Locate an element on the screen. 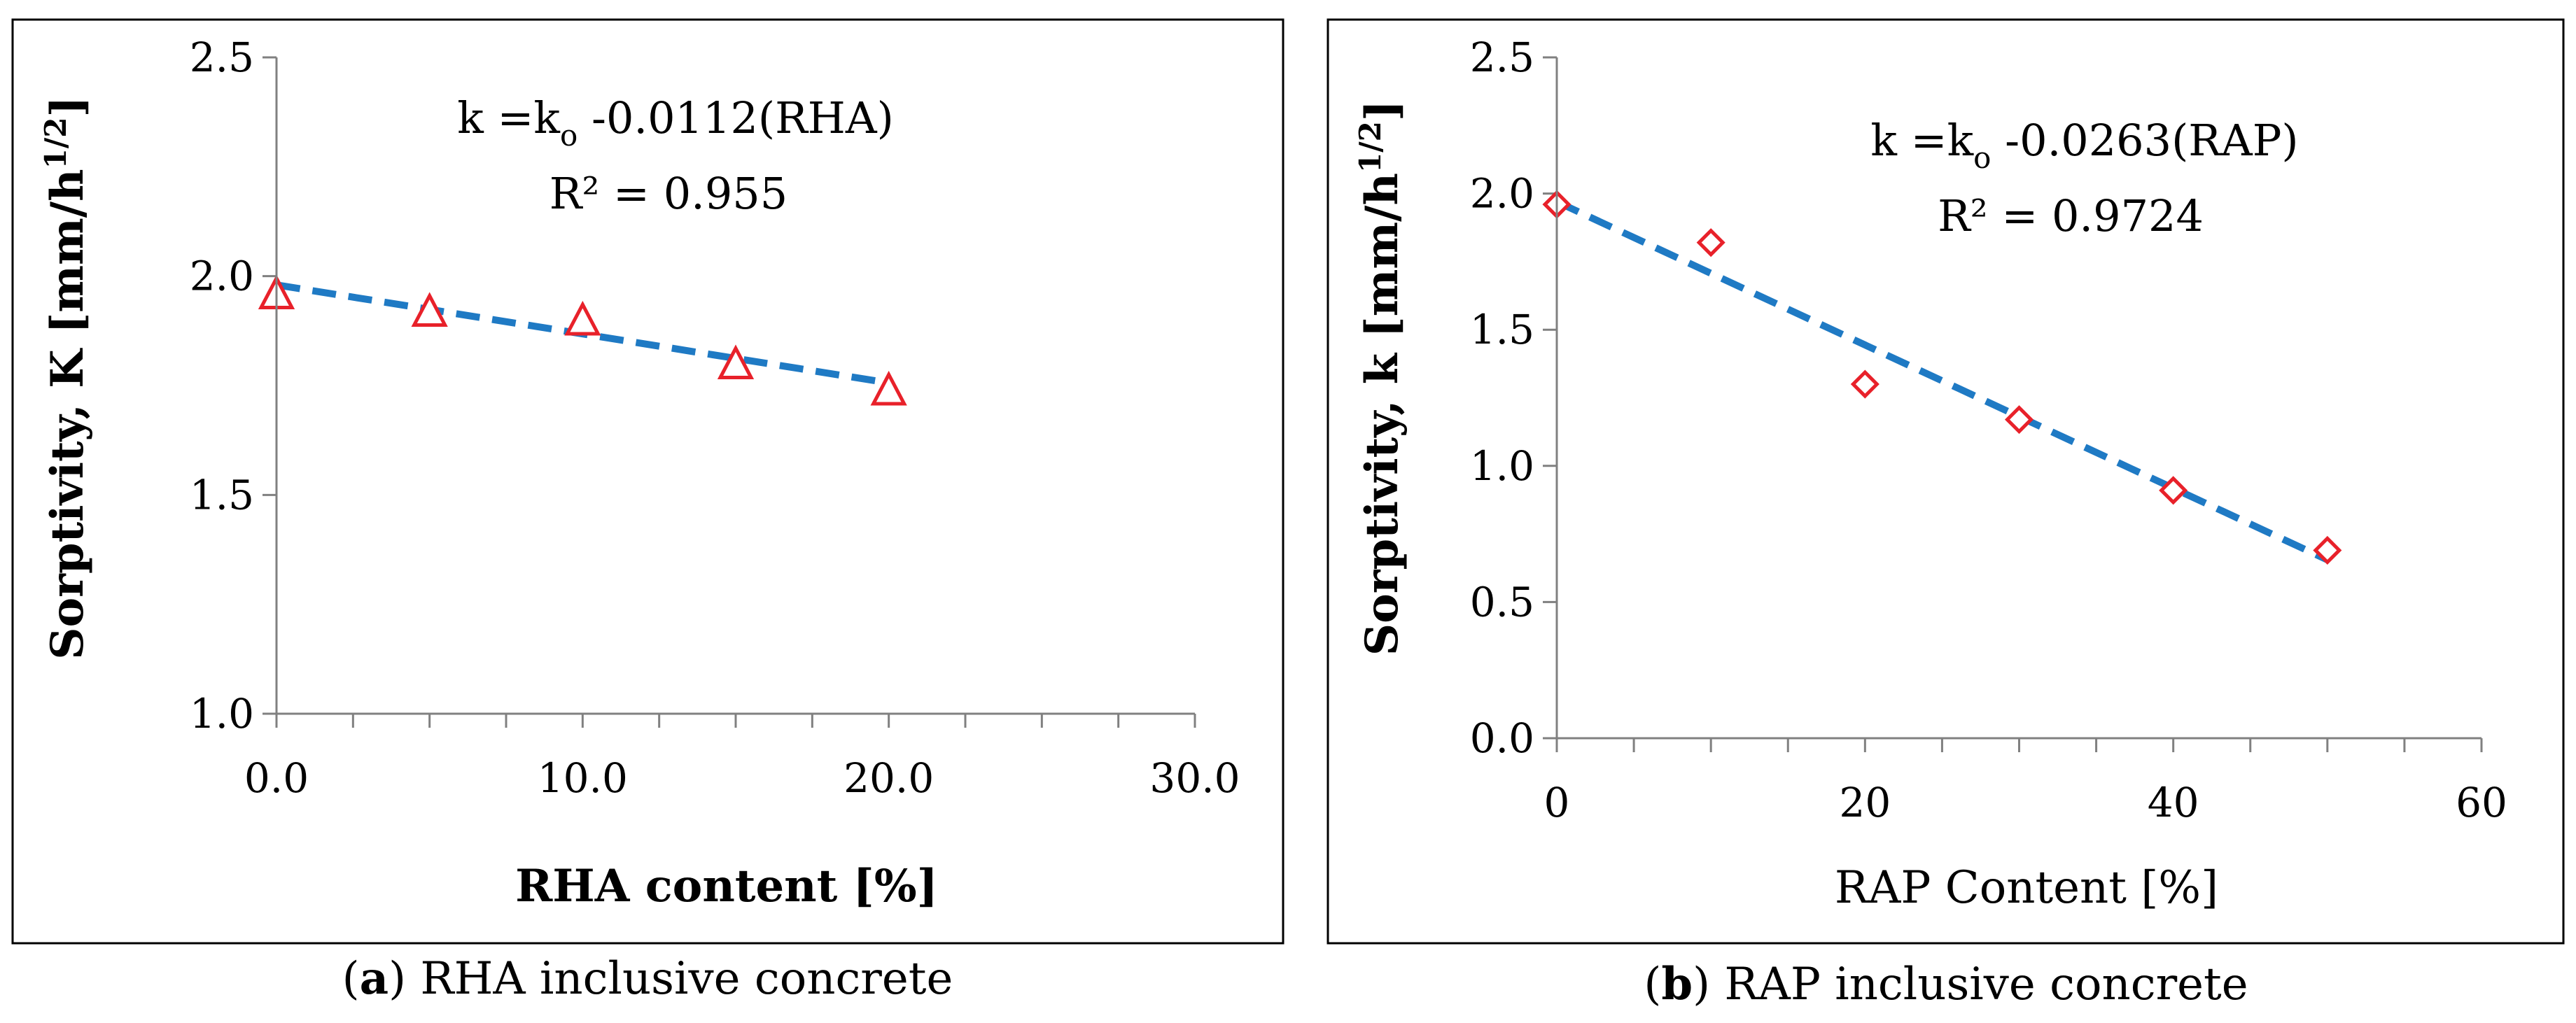 The image size is (2576, 1023). panel-a-r2: R² = 0.955 is located at coordinates (669, 193).